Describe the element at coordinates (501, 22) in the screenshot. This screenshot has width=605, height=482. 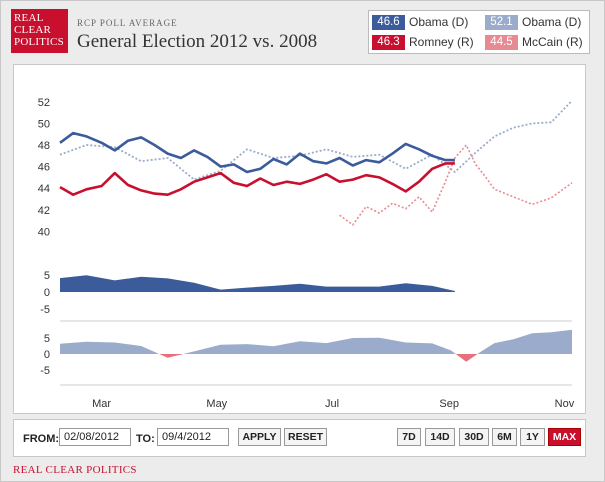
I see `legend-value-obama-2008: 52.1` at that location.